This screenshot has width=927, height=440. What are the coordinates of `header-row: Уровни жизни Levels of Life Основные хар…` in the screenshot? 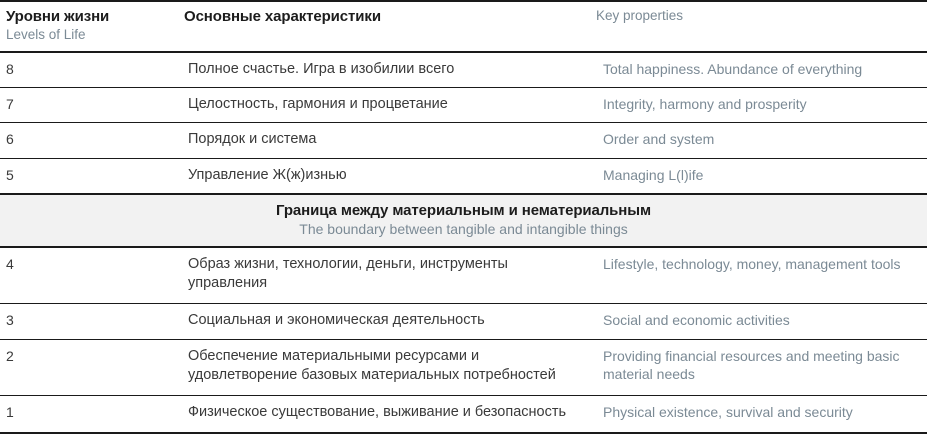 It's located at (463, 27).